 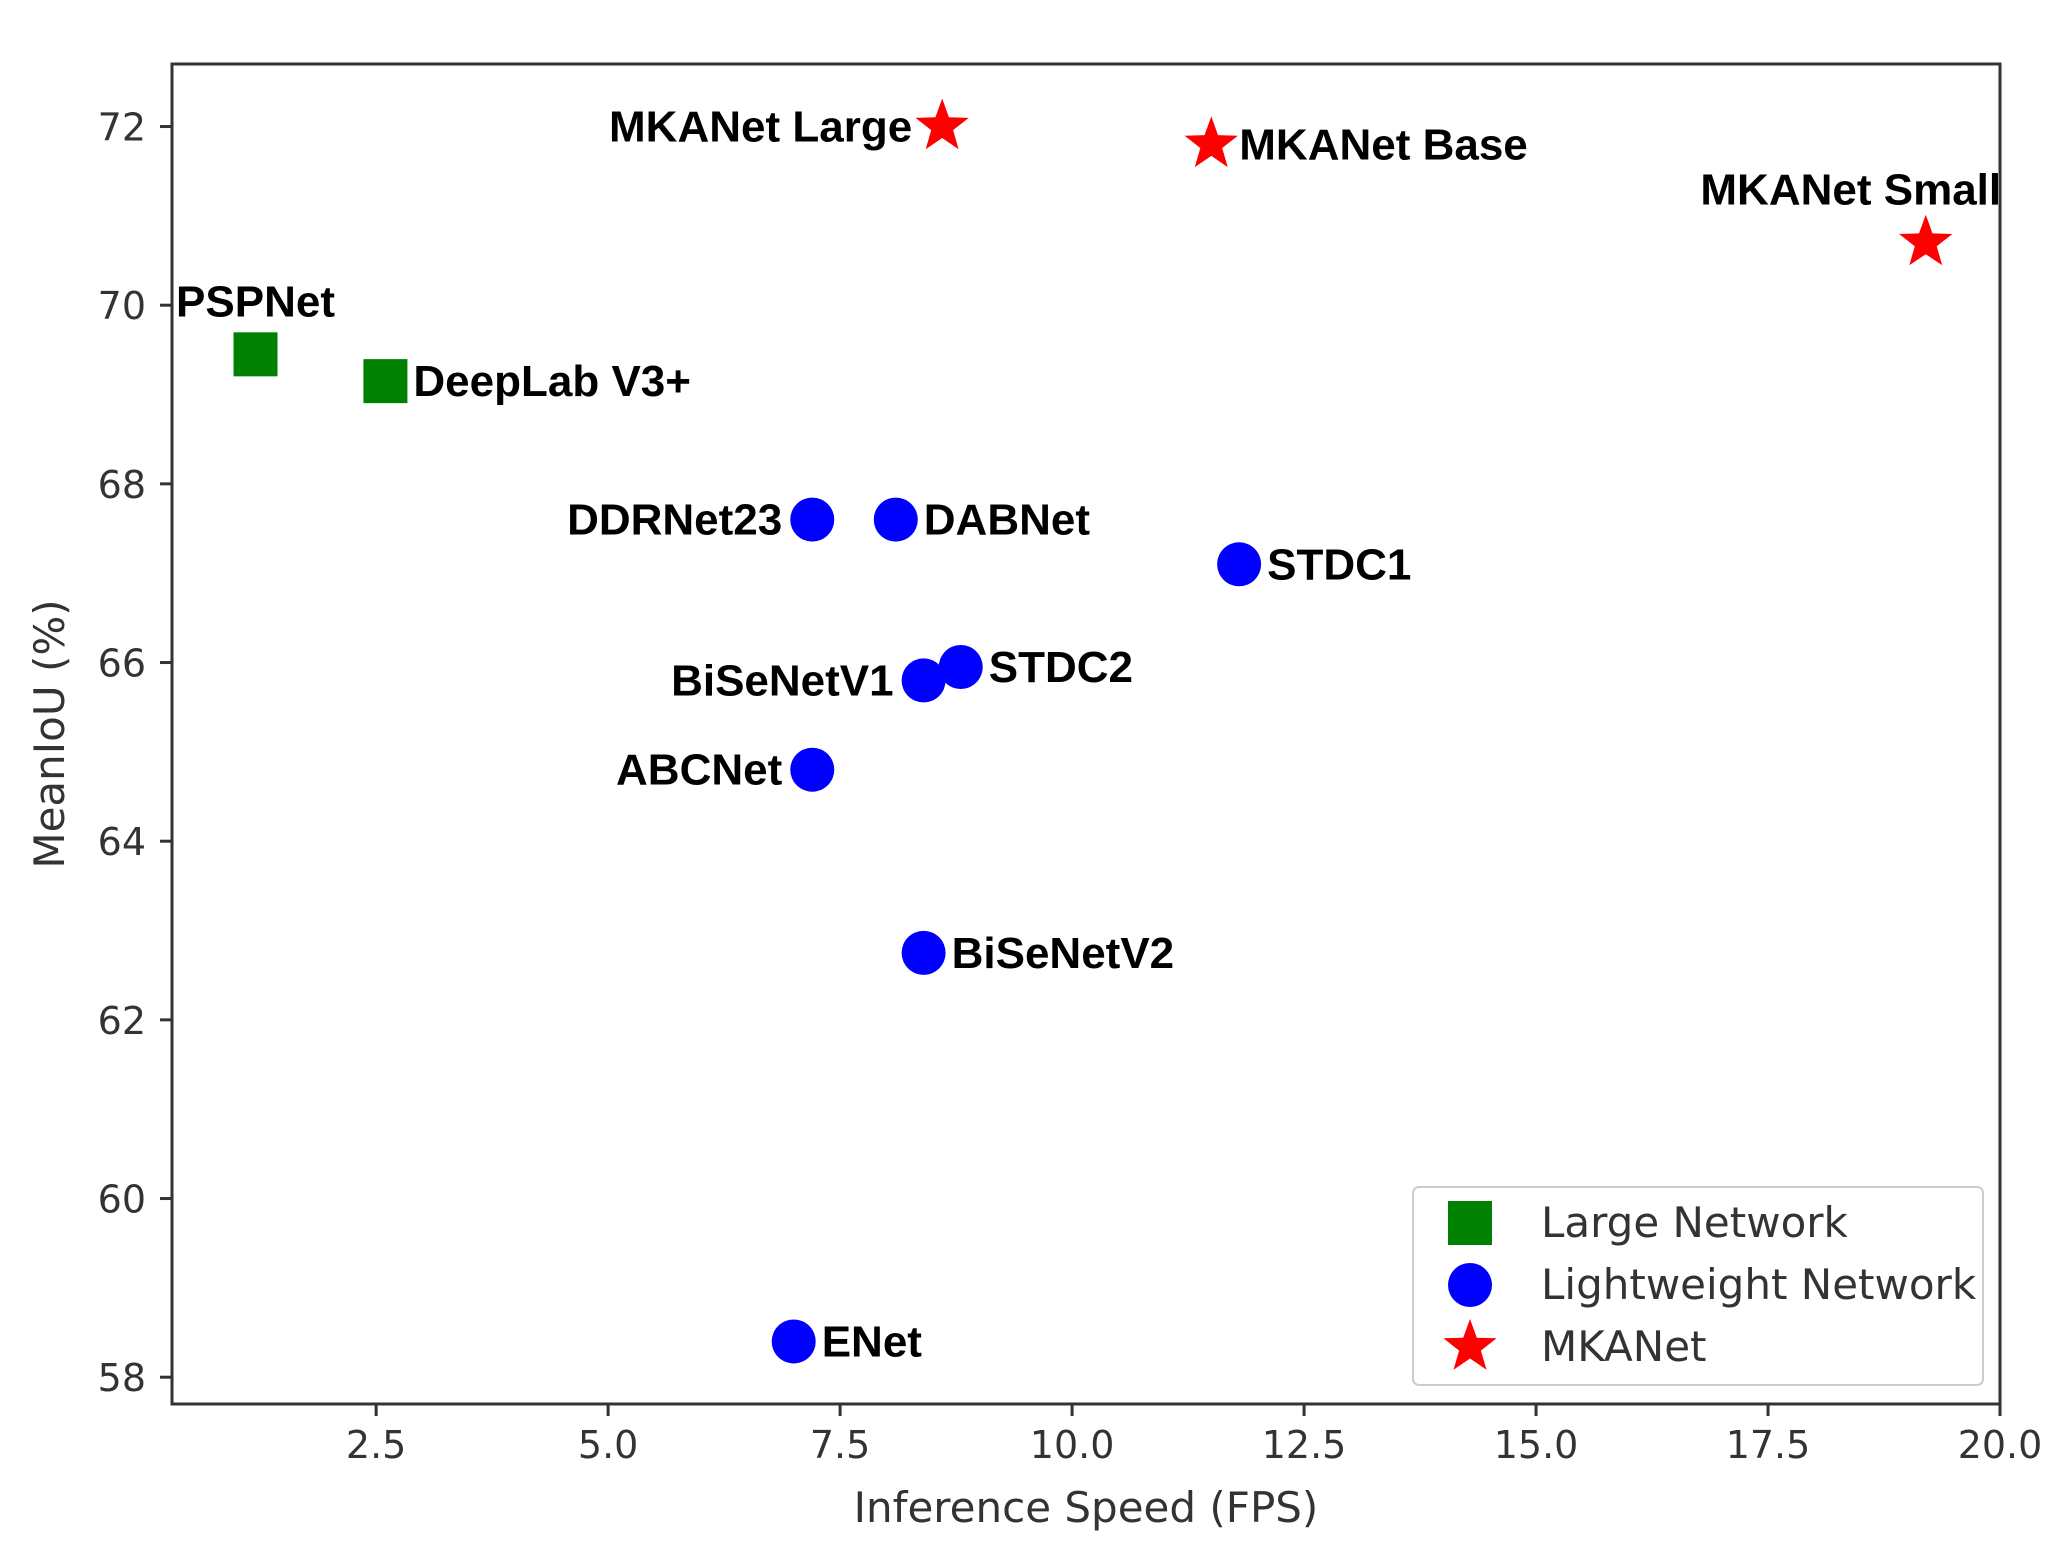 I want to click on y-tick-label: 64, so click(x=122, y=842).